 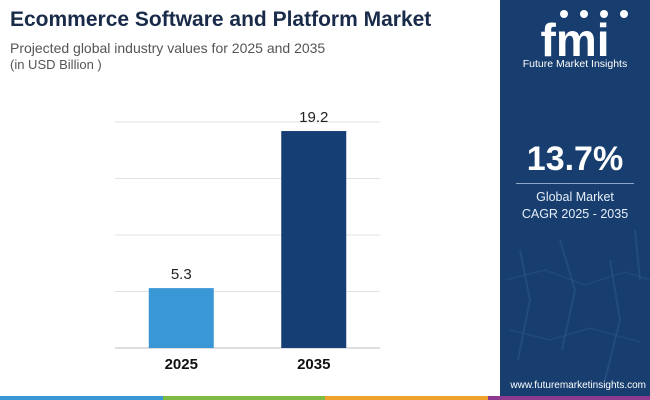 I want to click on brand-name: Future Market Insights, so click(x=575, y=64).